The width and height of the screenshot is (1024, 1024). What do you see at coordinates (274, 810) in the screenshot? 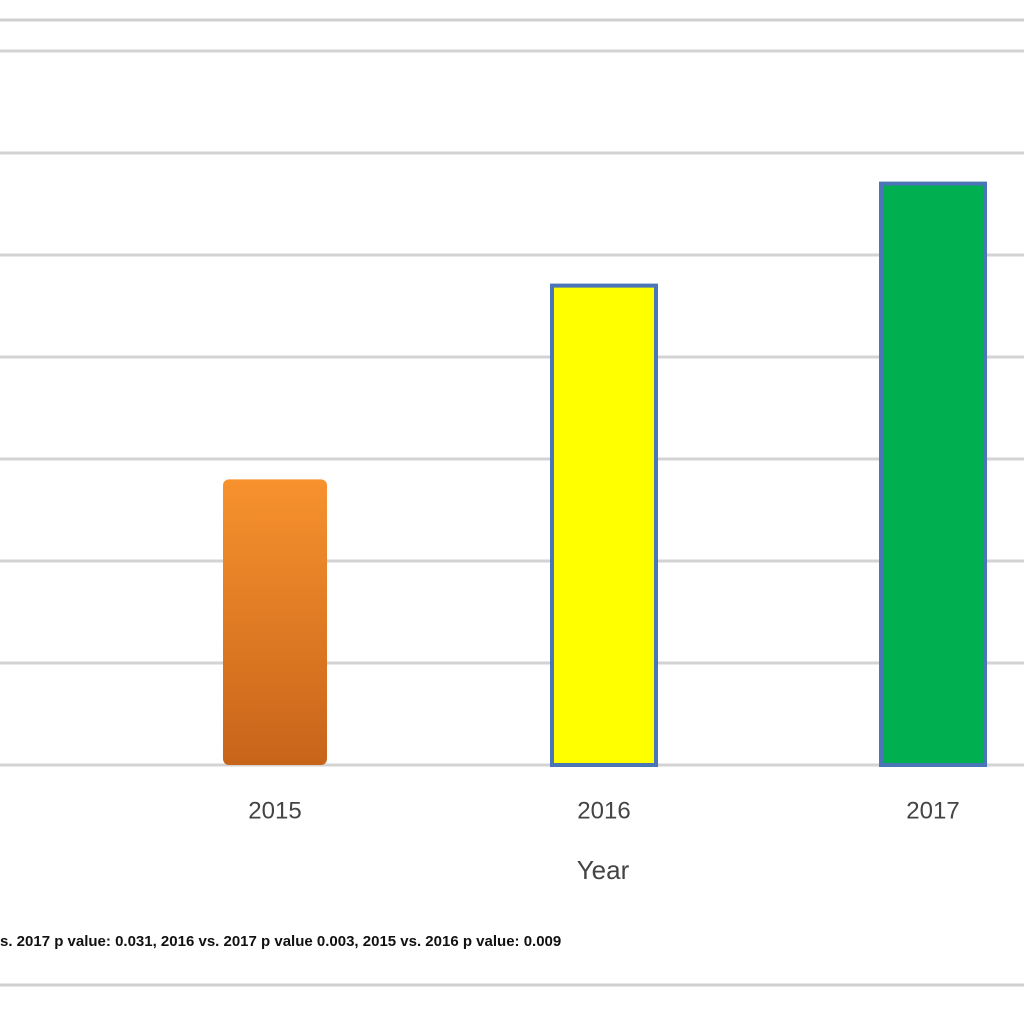
I see `x-tick-label: 2015` at bounding box center [274, 810].